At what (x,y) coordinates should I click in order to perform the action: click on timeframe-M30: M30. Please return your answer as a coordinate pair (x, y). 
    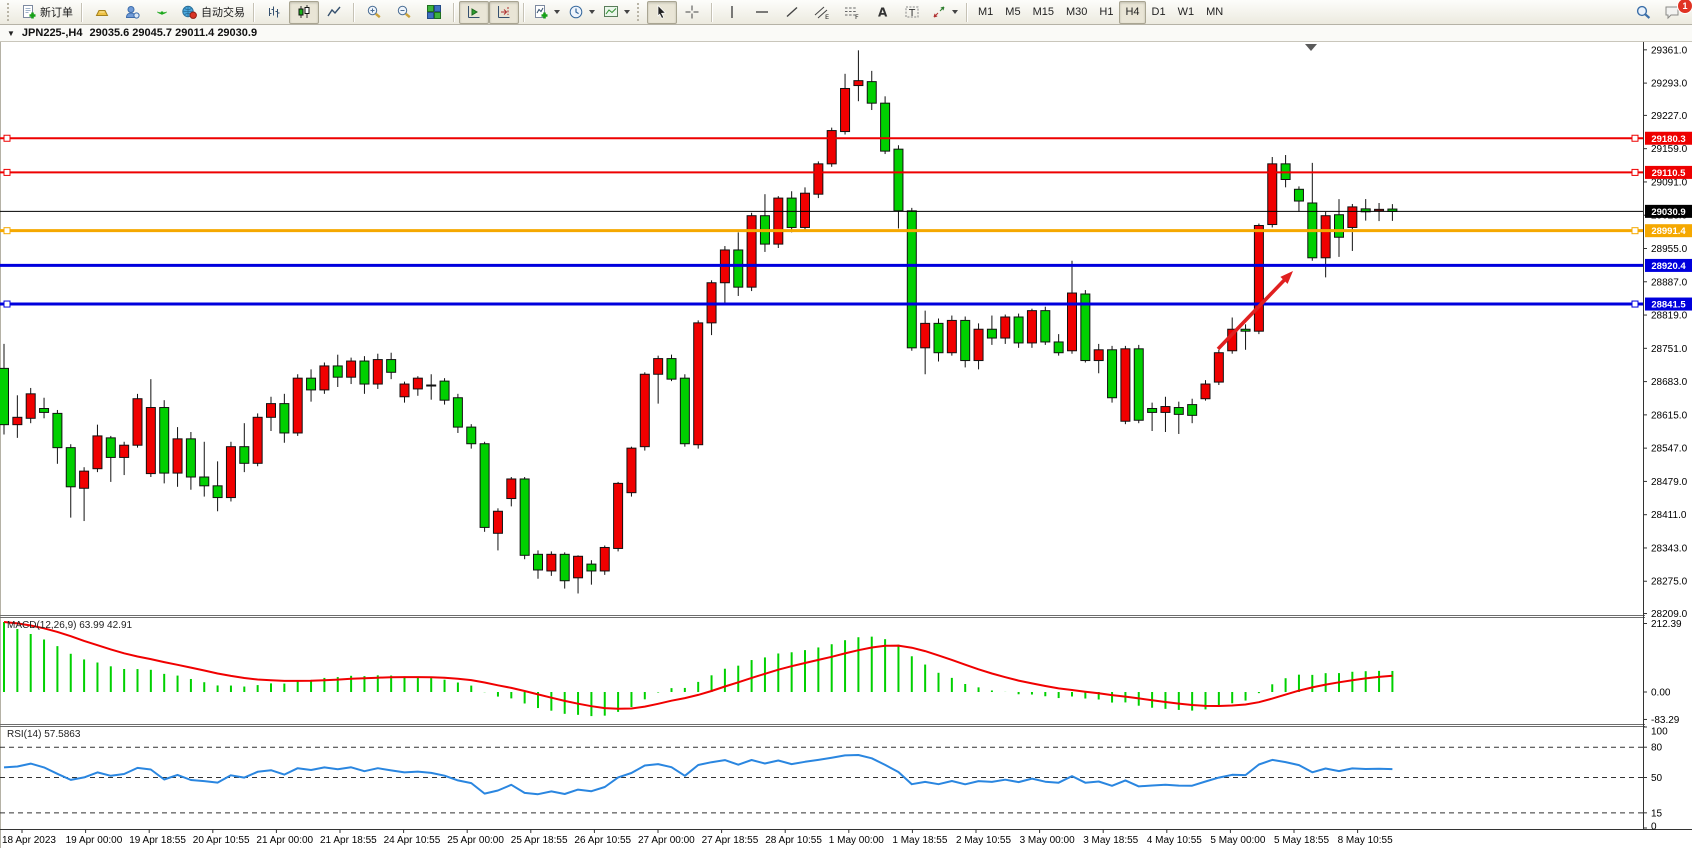
    Looking at the image, I should click on (1076, 12).